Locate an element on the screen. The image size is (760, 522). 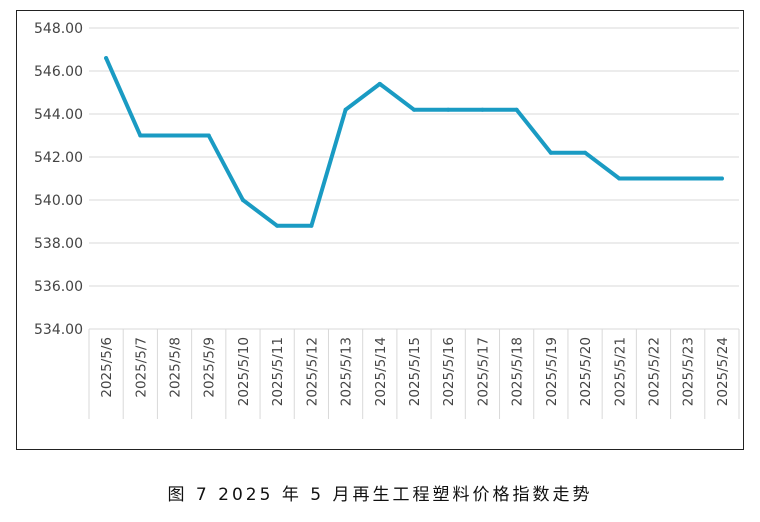
x-tick-label: 2025/5/19 is located at coordinates (552, 371).